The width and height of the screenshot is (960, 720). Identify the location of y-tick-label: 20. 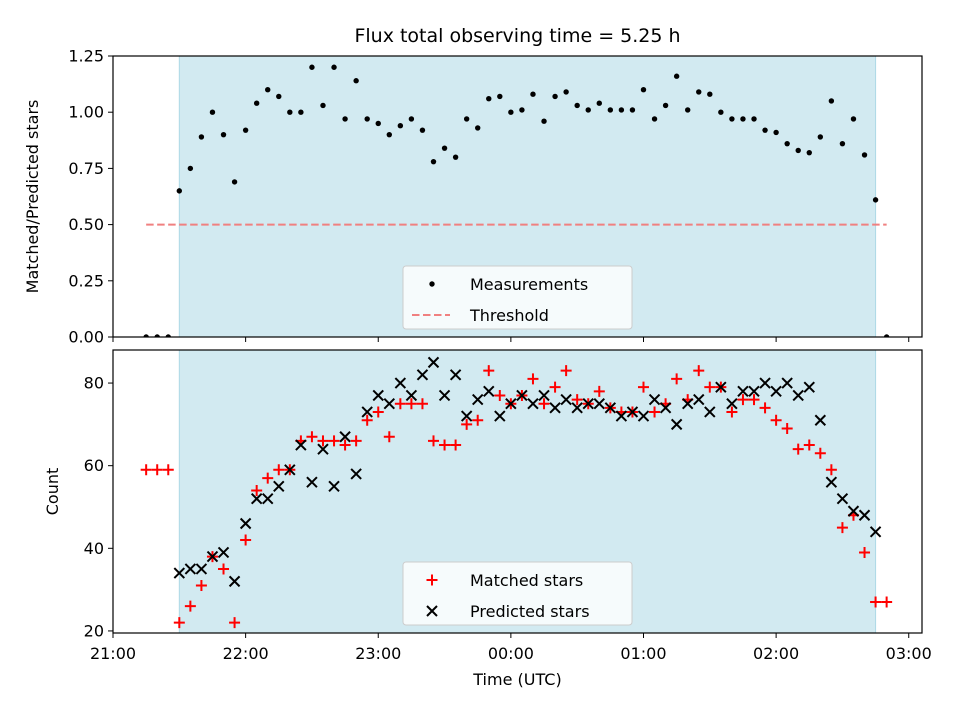
(94, 630).